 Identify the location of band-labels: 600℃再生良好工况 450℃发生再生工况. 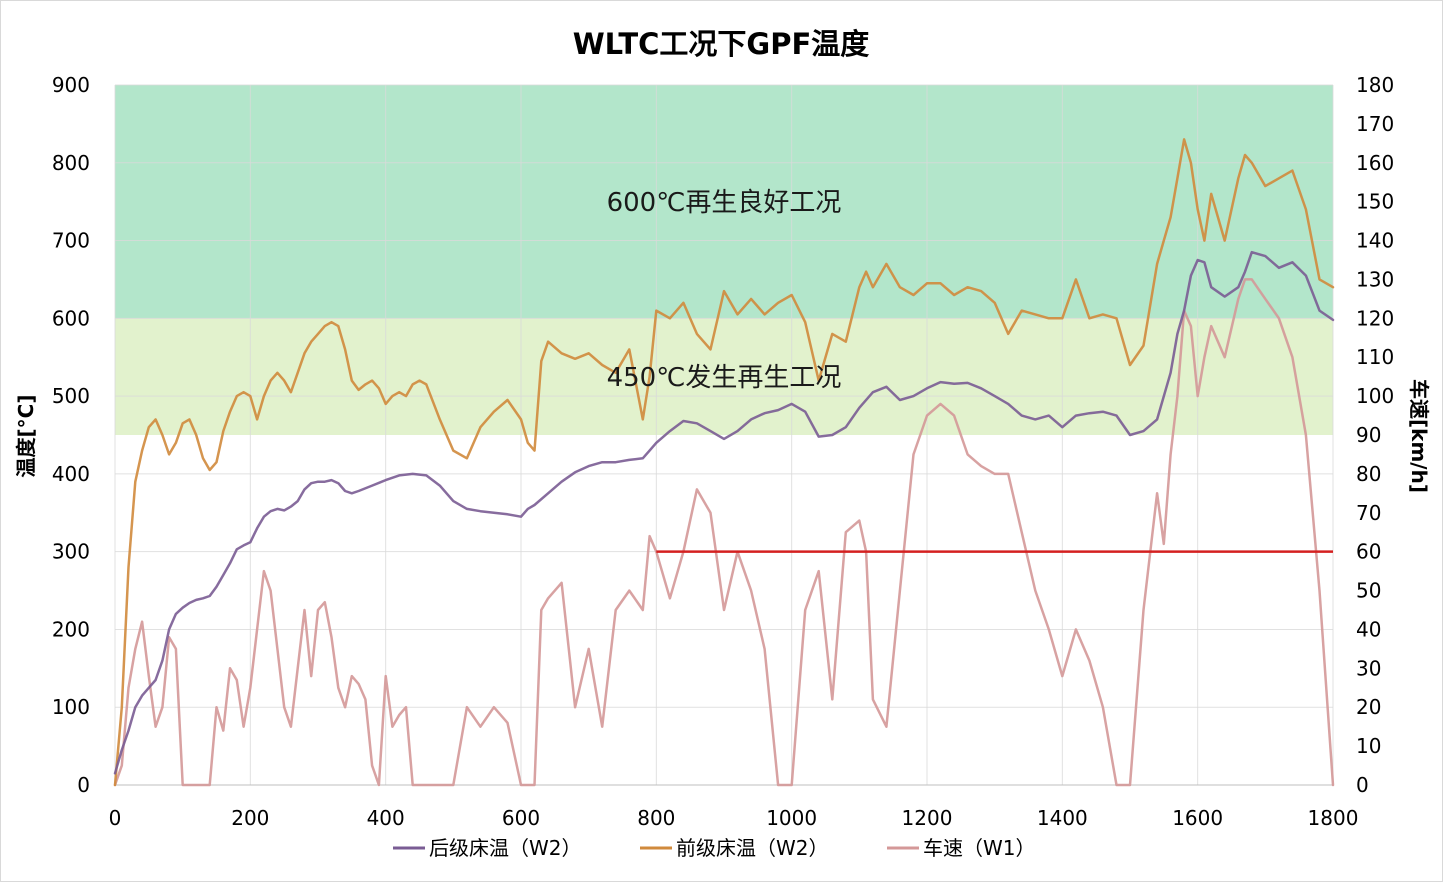
(724, 290).